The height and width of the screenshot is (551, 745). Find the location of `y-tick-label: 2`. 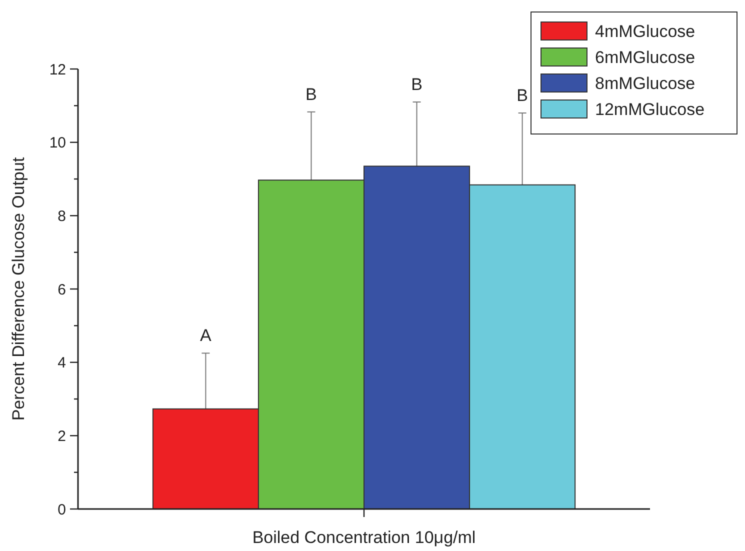

y-tick-label: 2 is located at coordinates (62, 436).